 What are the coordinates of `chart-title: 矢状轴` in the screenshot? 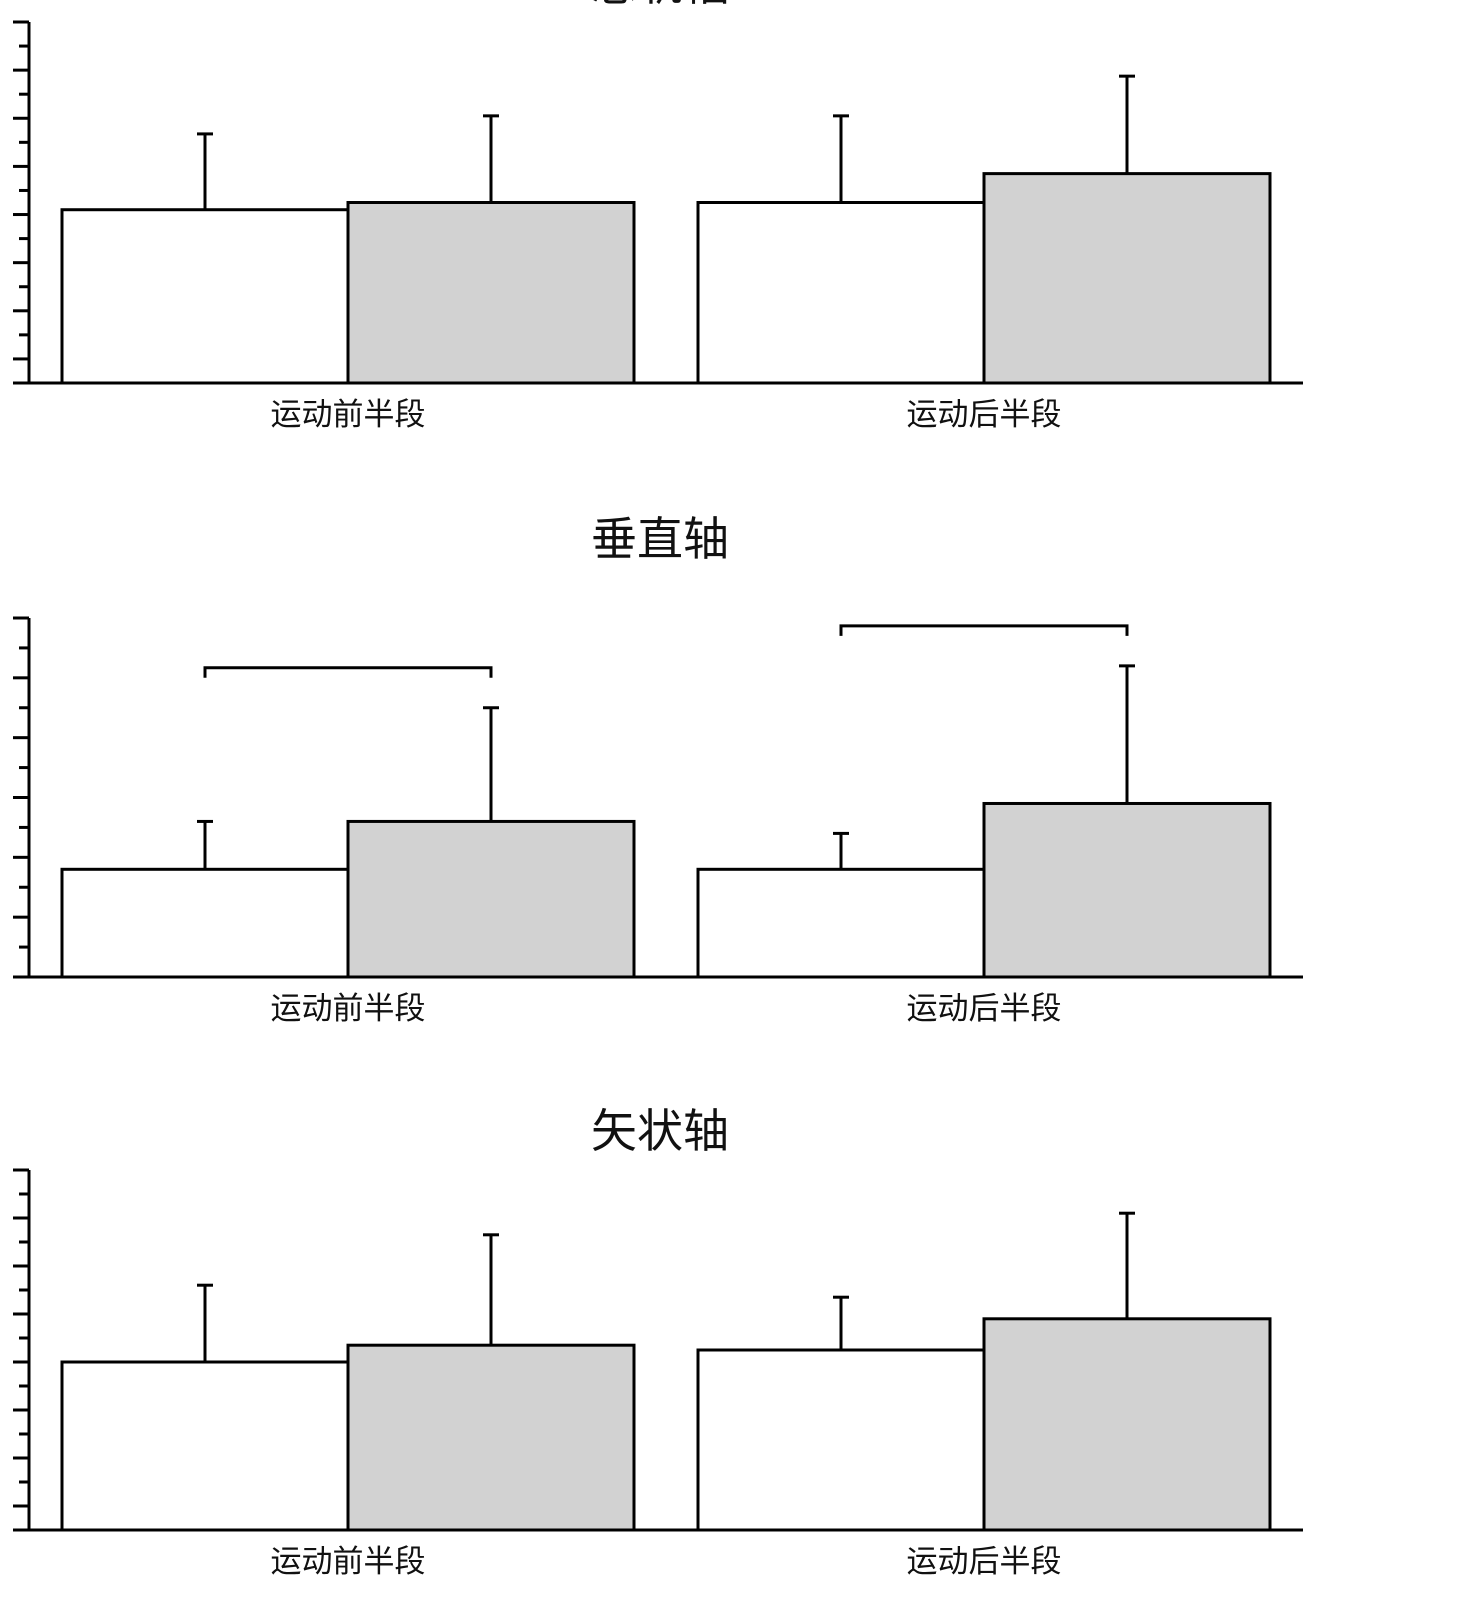 It's located at (660, 1131).